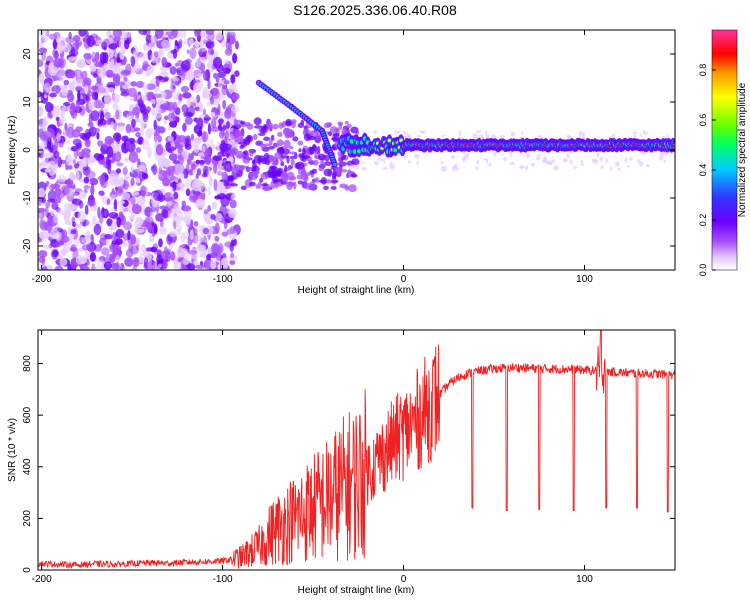  I want to click on colorbar-tick-label: 0.4, so click(703, 170).